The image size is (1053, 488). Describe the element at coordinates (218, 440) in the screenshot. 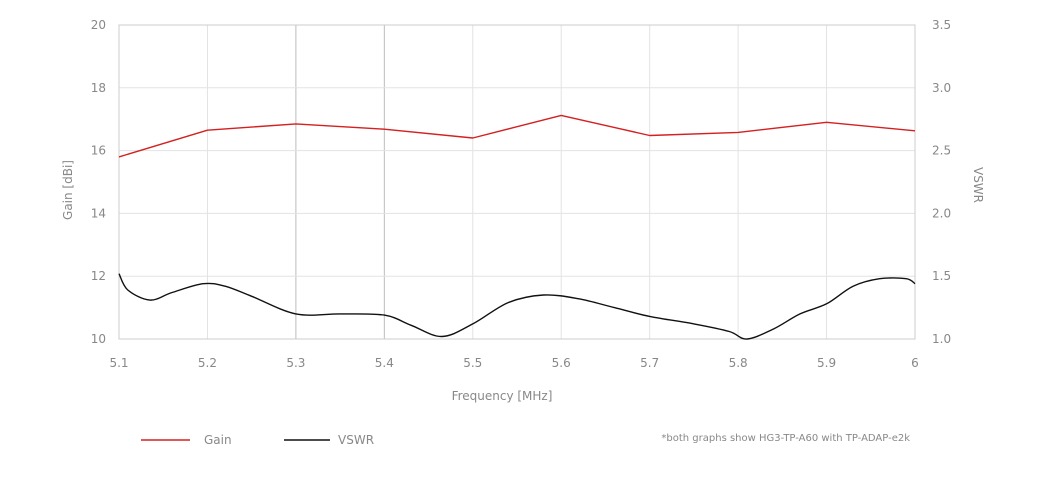

I see `legend-label-gain: Gain` at that location.